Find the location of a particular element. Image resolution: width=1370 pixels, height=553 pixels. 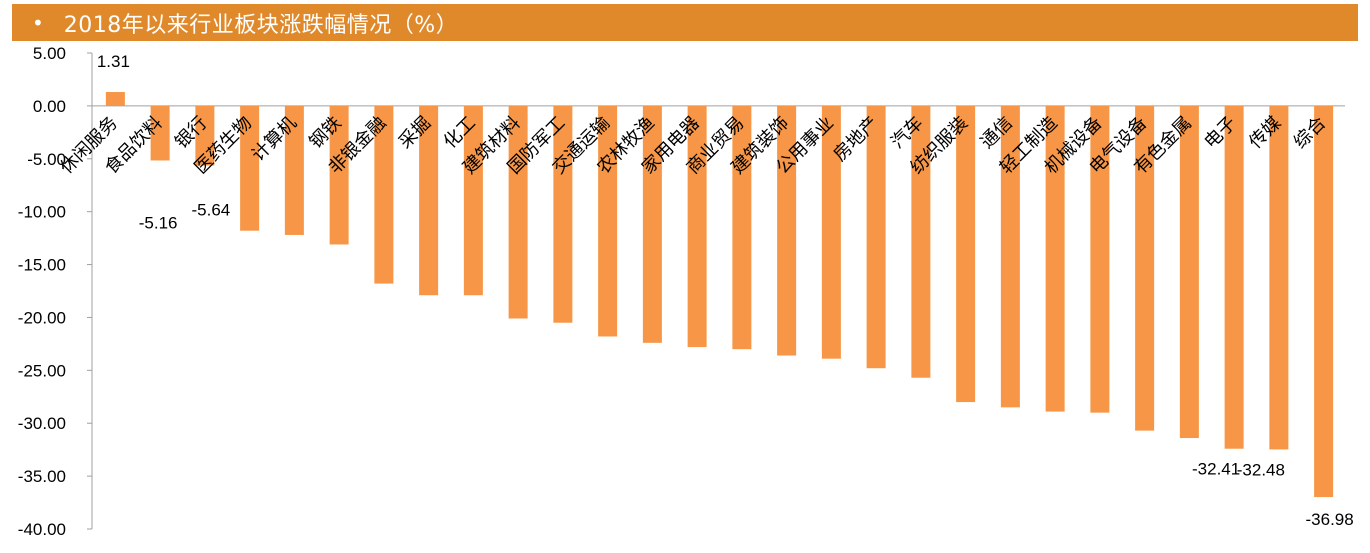

data-label: 1.31 is located at coordinates (113, 61).